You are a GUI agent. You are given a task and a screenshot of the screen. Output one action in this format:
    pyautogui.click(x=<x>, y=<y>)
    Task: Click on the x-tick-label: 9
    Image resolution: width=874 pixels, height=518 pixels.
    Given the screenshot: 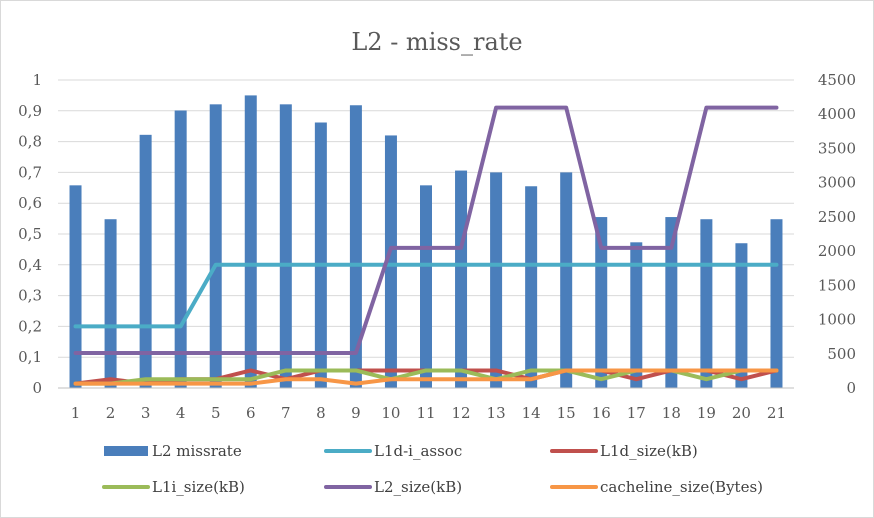 What is the action you would take?
    pyautogui.click(x=356, y=413)
    